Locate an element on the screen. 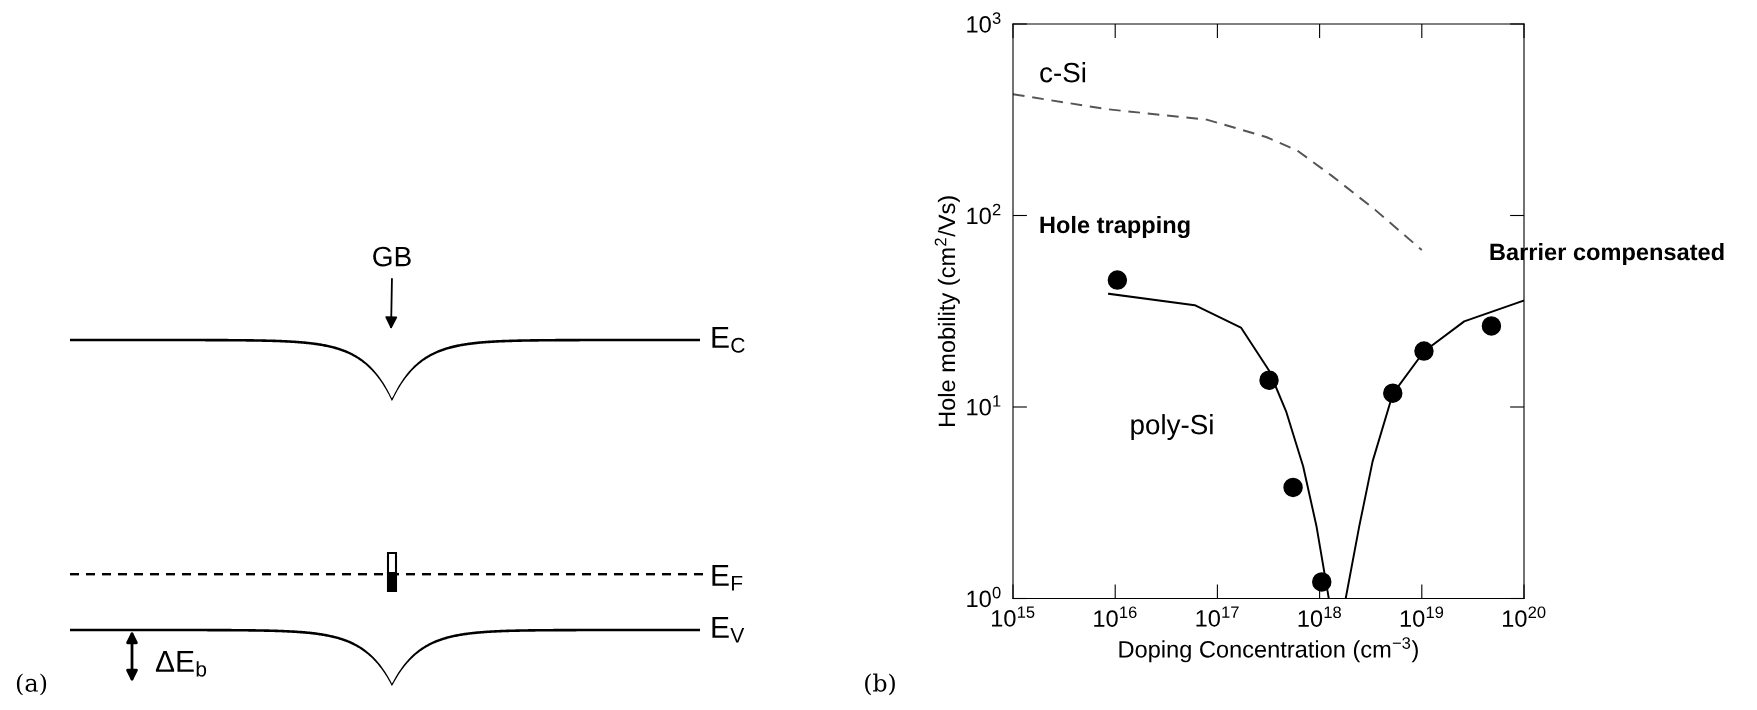  x-tick-label: 10$^{19}$ is located at coordinates (1422, 616).